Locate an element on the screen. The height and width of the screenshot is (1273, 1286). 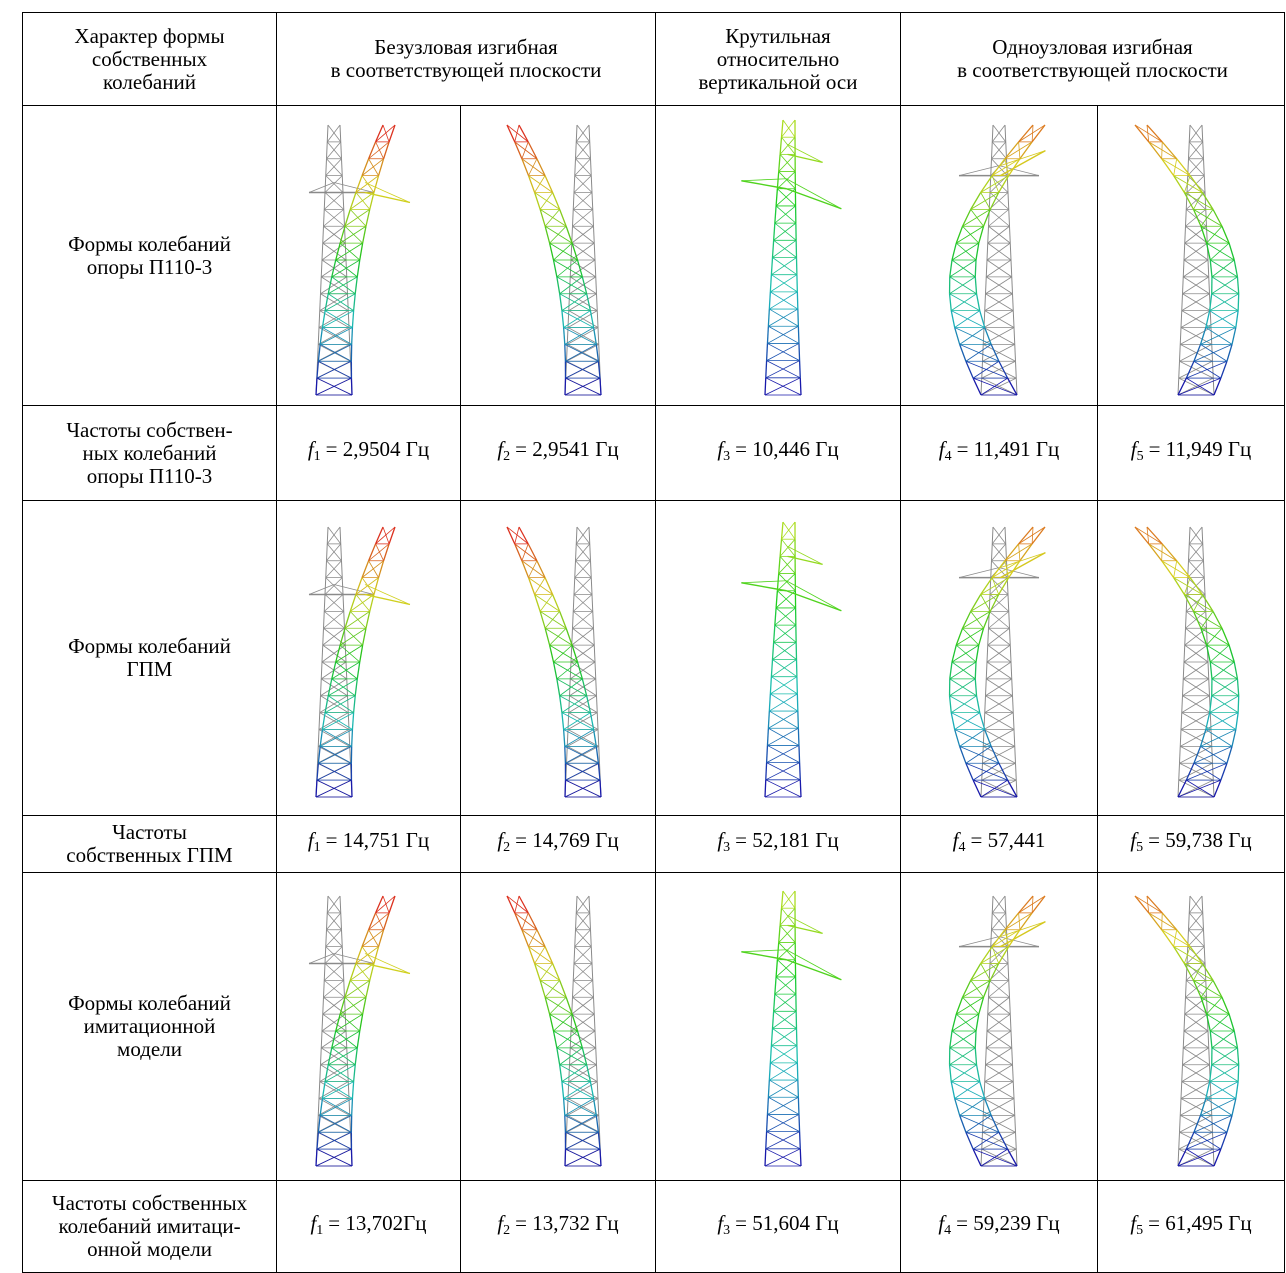
frequency-value: = 2,9504 Гц is located at coordinates (377, 449).